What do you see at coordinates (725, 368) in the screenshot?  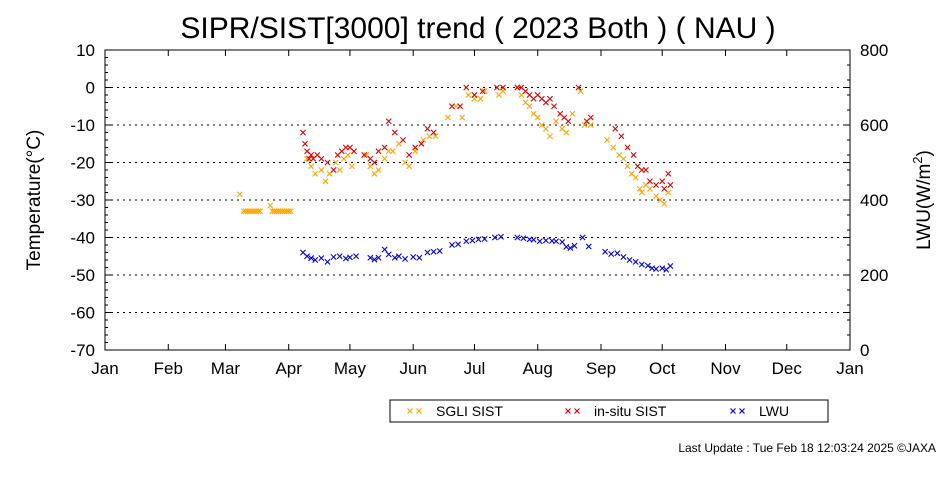 I see `x-tick-label: Nov` at bounding box center [725, 368].